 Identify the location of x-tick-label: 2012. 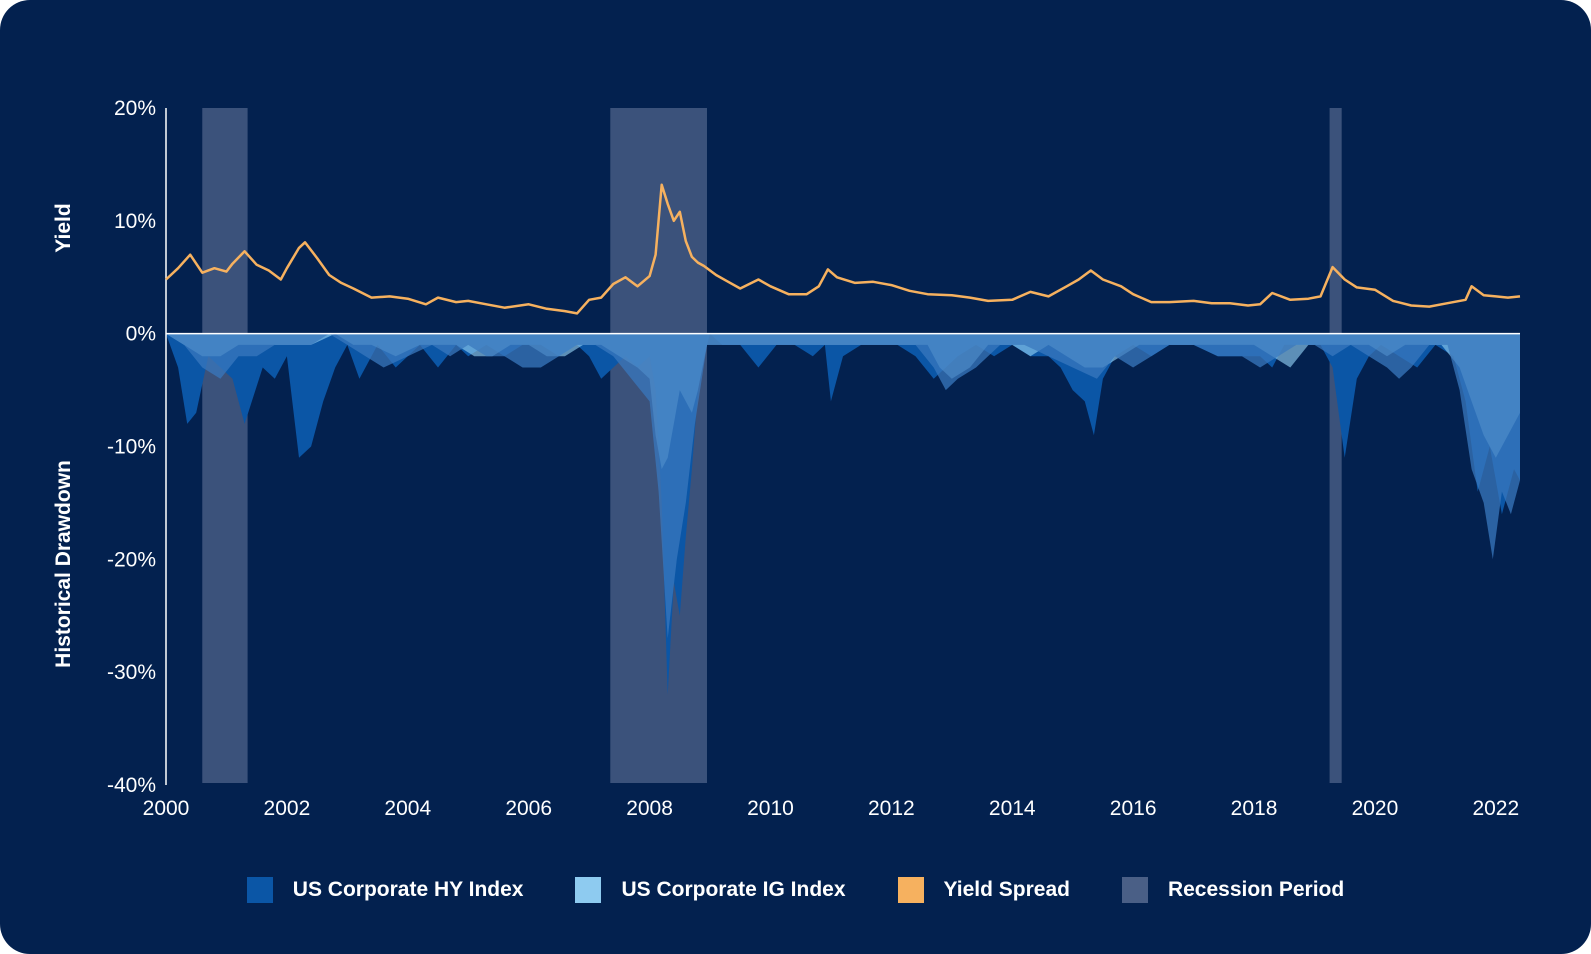
(891, 808).